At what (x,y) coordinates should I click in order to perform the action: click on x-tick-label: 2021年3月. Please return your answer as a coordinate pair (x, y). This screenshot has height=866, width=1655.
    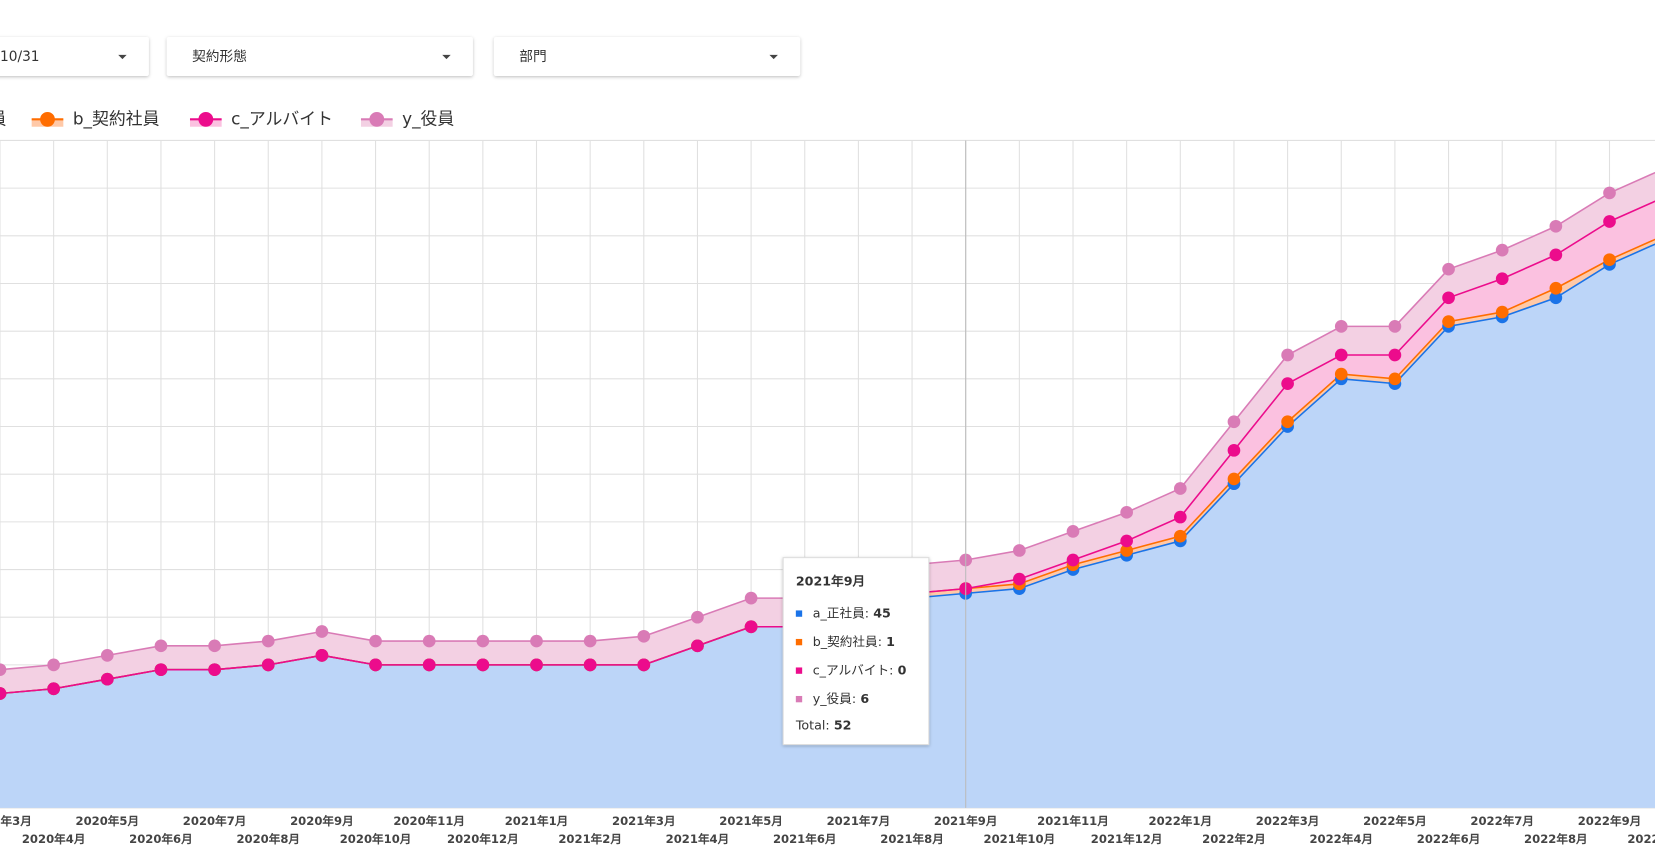
    Looking at the image, I should click on (644, 821).